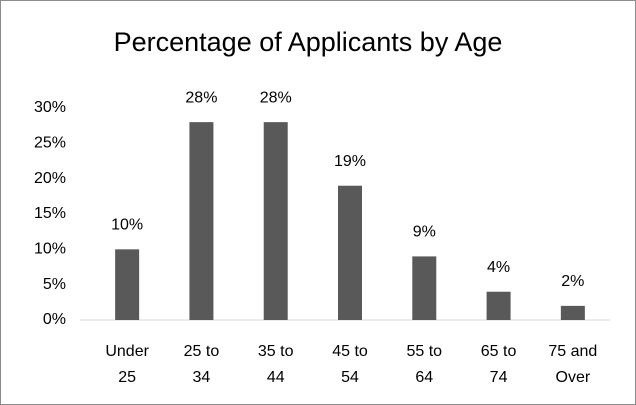  Describe the element at coordinates (424, 232) in the screenshot. I see `data-label: 9%` at that location.